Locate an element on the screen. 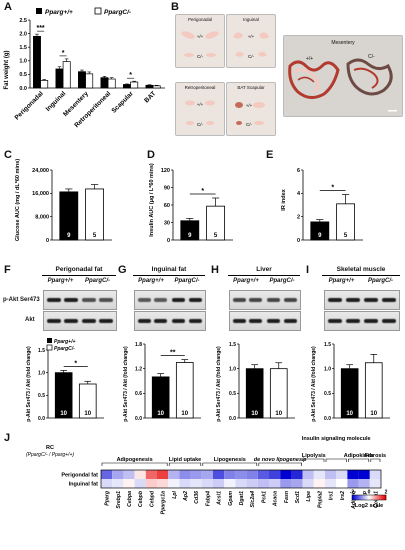 This screenshot has width=405, height=550. heatmap-gene-label: Pparg is located at coordinates (108, 498).